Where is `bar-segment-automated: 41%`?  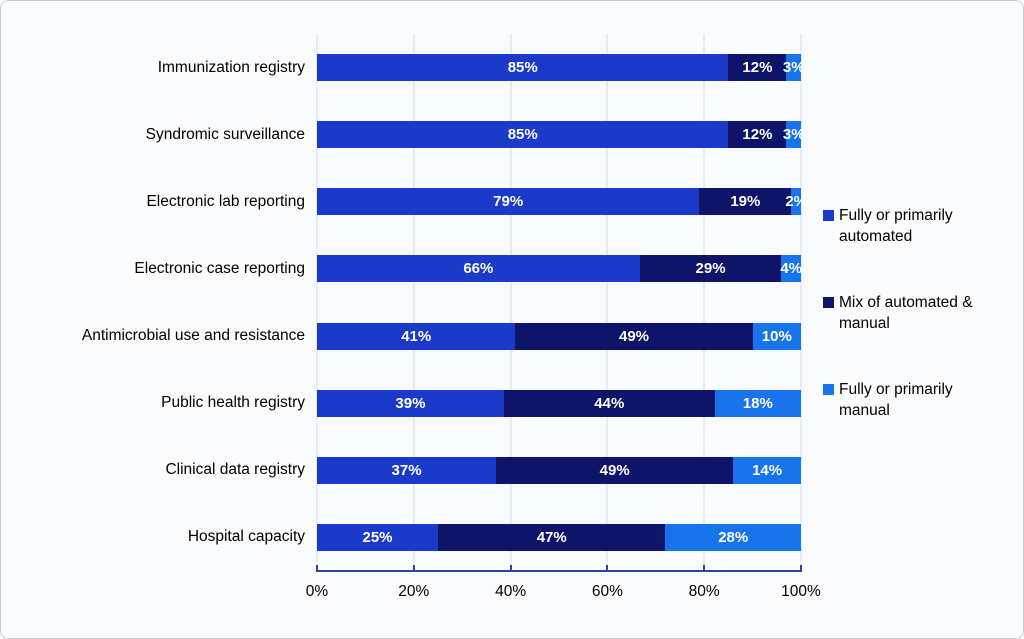 bar-segment-automated: 41% is located at coordinates (416, 336).